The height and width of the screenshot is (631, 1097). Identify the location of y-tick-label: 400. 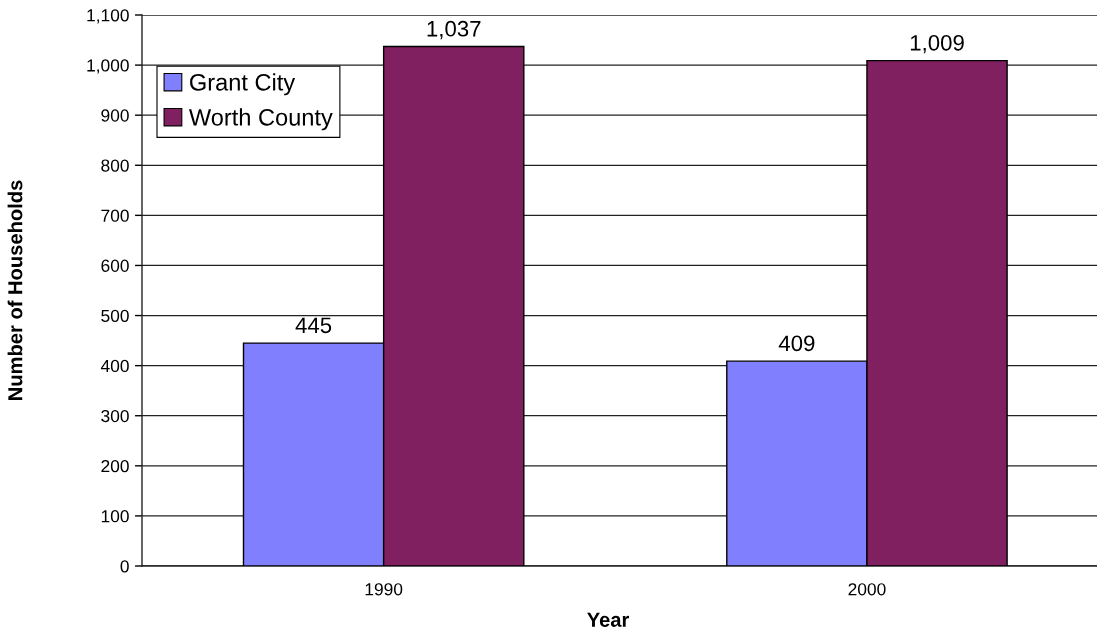
(114, 366).